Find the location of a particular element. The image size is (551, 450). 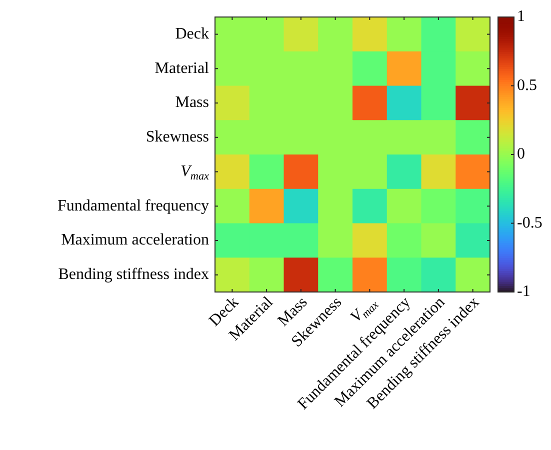

y-tick-label: Material is located at coordinates (182, 68).